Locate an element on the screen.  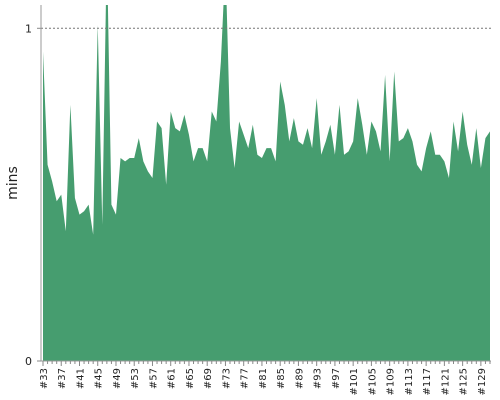
x-tick-label: #65 is located at coordinates (190, 378).